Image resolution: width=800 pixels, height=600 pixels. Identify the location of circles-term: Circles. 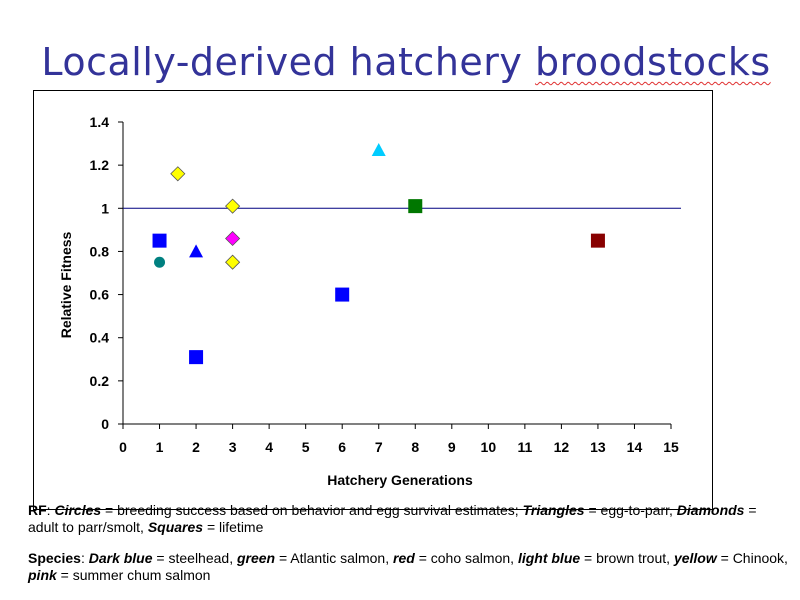
(78, 510).